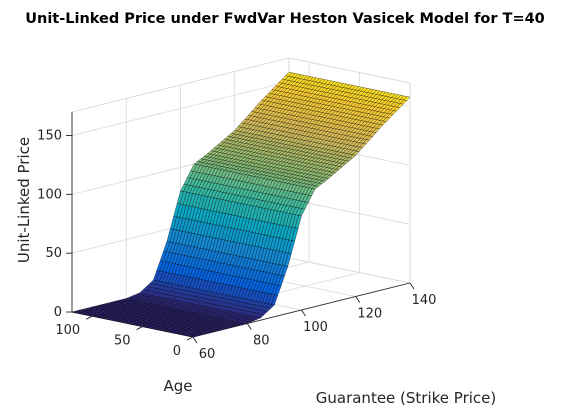 The height and width of the screenshot is (413, 570). Describe the element at coordinates (49, 136) in the screenshot. I see `z-tick-label: 150` at that location.